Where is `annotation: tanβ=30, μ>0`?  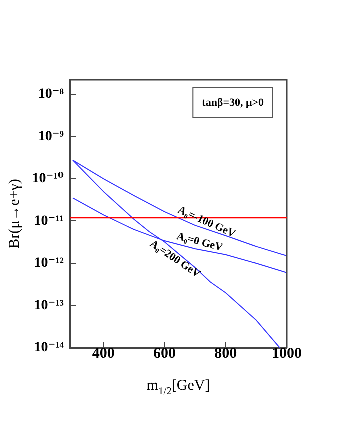 annotation: tanβ=30, μ>0 is located at coordinates (233, 102).